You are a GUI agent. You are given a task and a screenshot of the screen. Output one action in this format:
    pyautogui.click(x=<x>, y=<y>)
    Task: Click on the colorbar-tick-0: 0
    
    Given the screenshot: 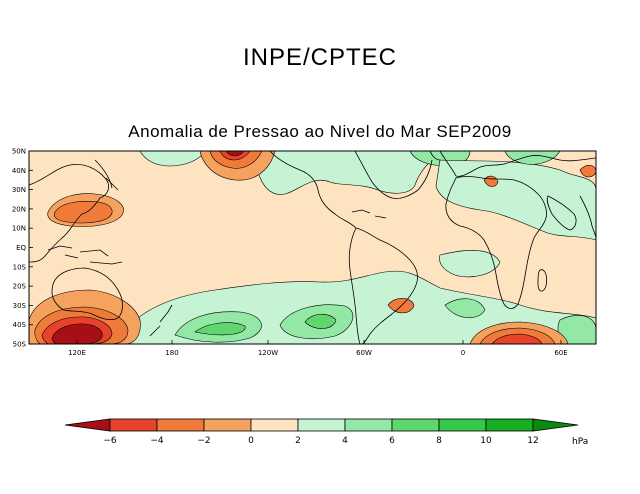 What is the action you would take?
    pyautogui.click(x=251, y=441)
    